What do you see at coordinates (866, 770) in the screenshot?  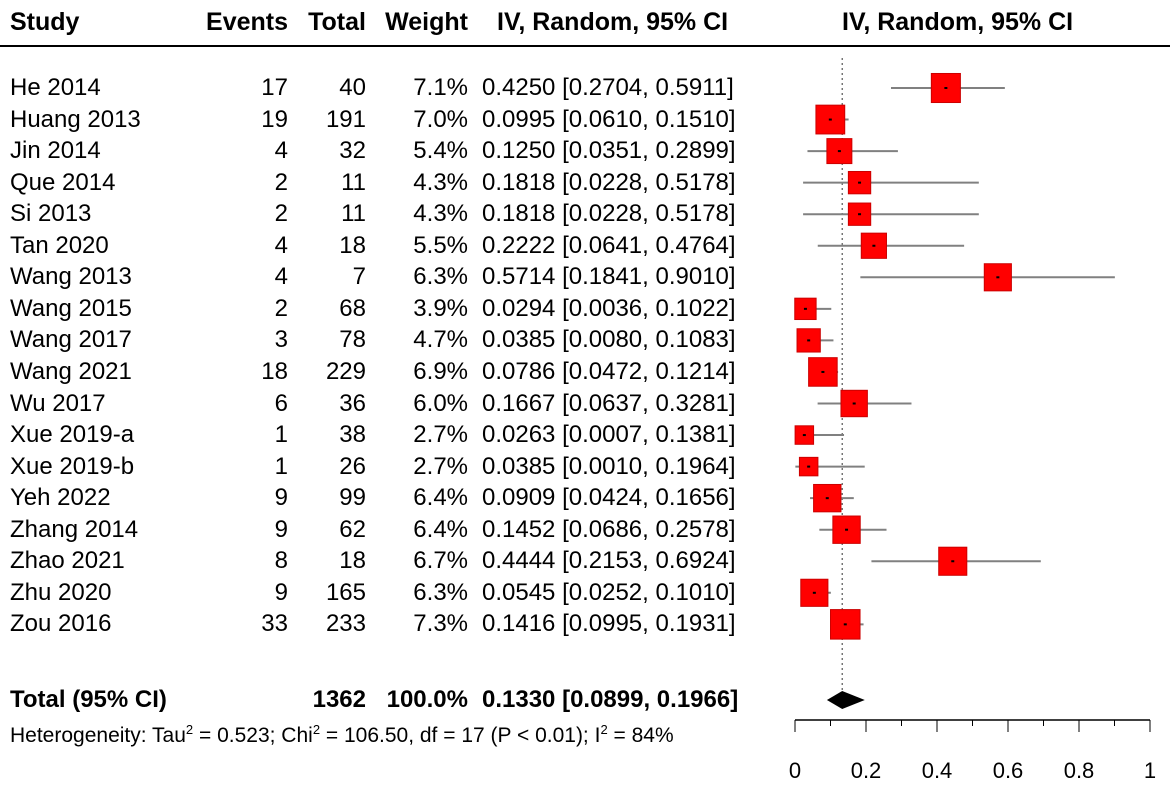 I see `x-tick-label: 0.2` at bounding box center [866, 770].